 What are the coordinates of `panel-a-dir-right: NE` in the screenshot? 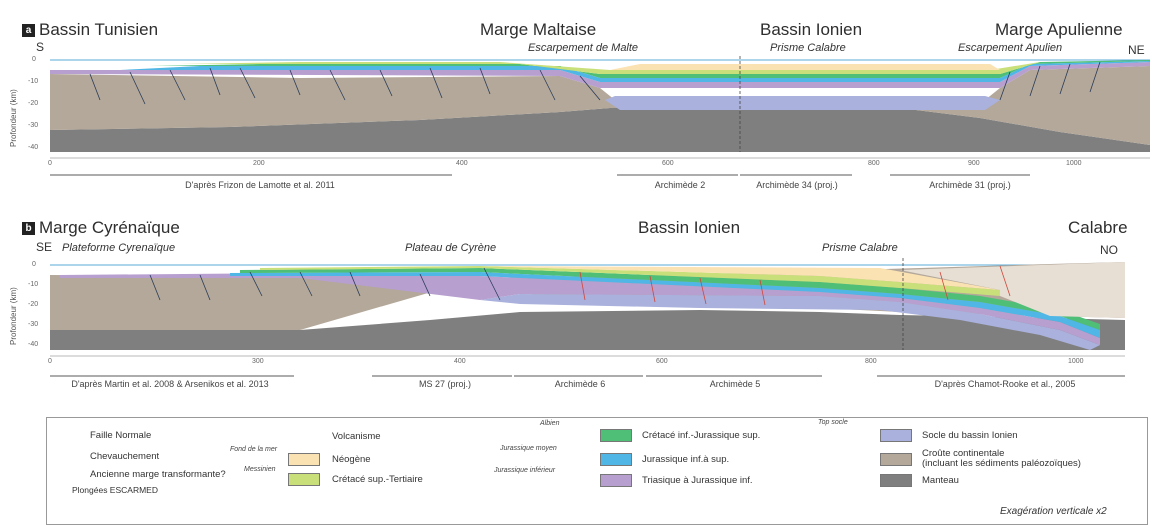 It's located at (1136, 50).